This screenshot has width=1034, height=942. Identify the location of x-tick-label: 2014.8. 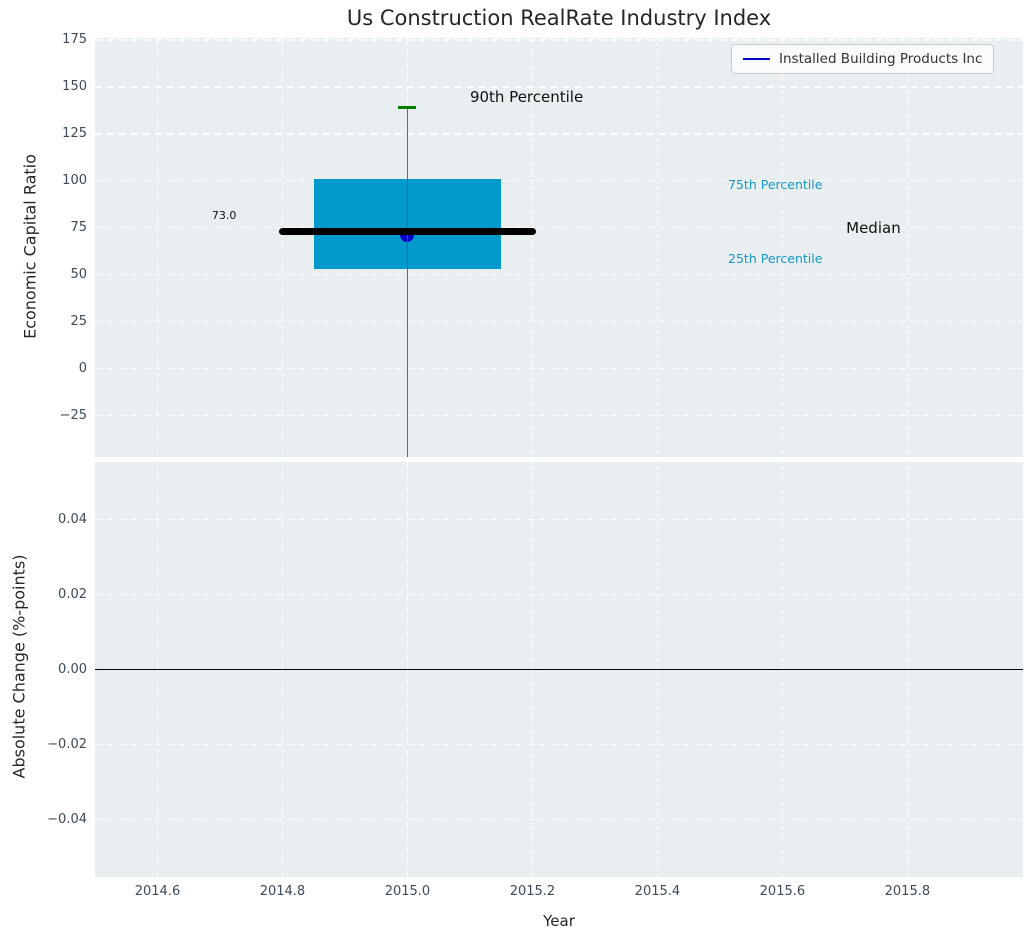
(282, 891).